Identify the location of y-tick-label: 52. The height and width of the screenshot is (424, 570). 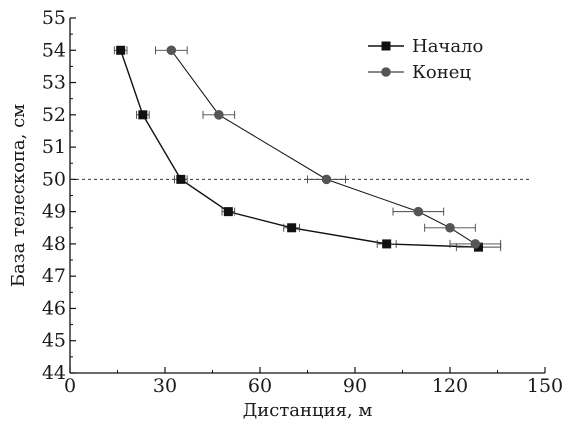
(54, 115).